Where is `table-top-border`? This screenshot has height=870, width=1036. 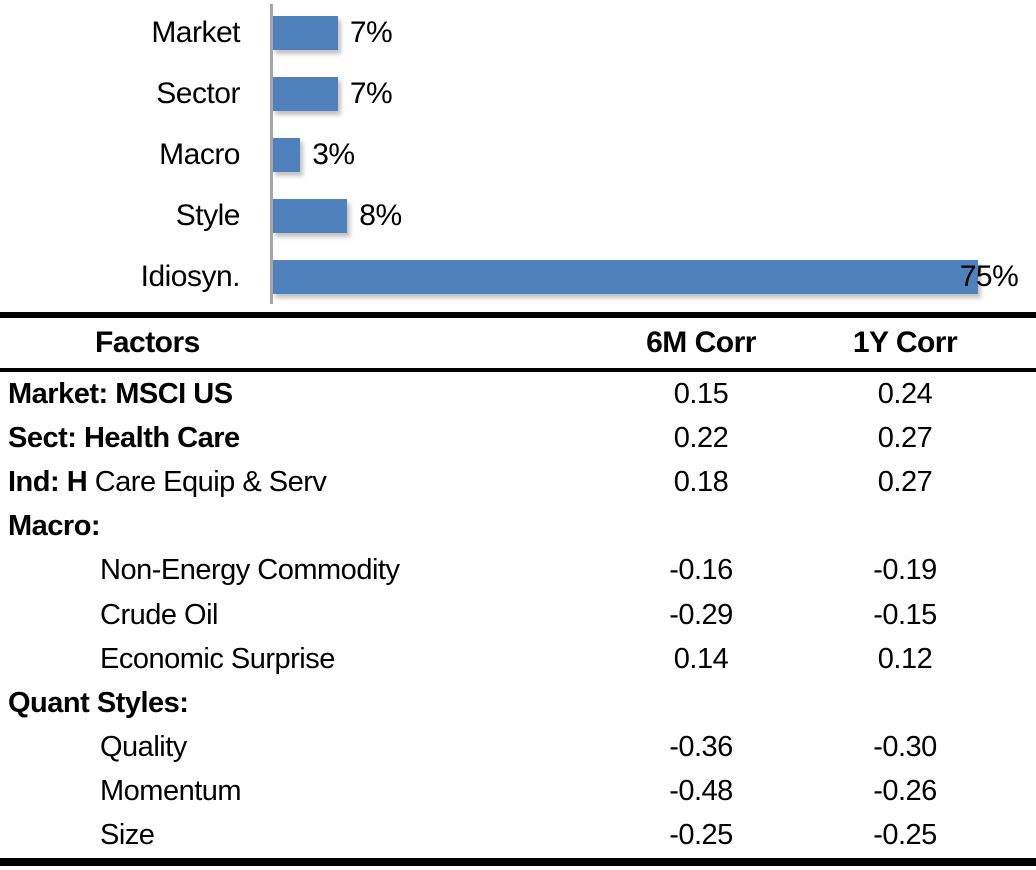 table-top-border is located at coordinates (518, 315).